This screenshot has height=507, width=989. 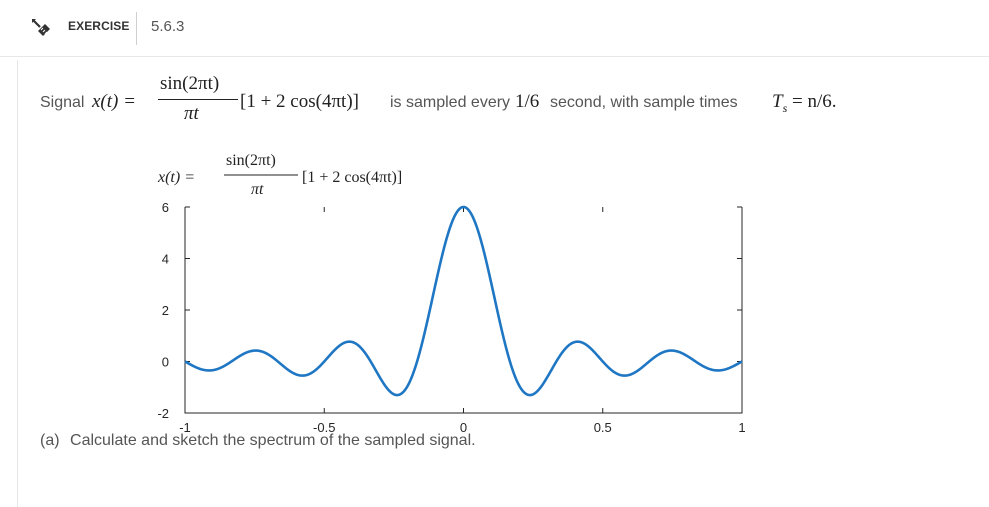 What do you see at coordinates (41, 27) in the screenshot?
I see `pencil-ruler-icon` at bounding box center [41, 27].